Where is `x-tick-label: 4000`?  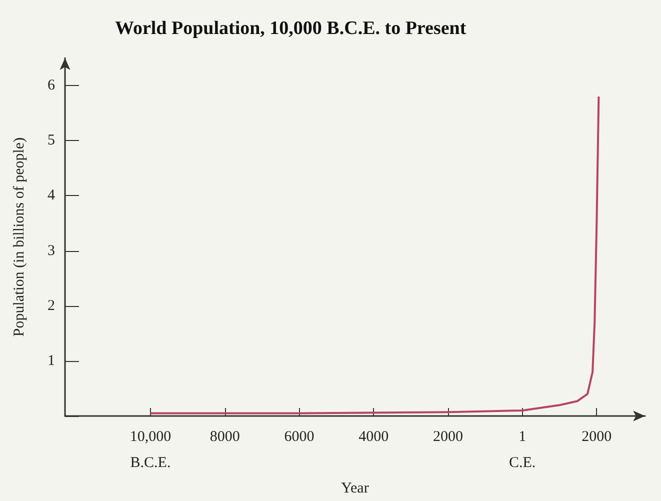 x-tick-label: 4000 is located at coordinates (373, 437).